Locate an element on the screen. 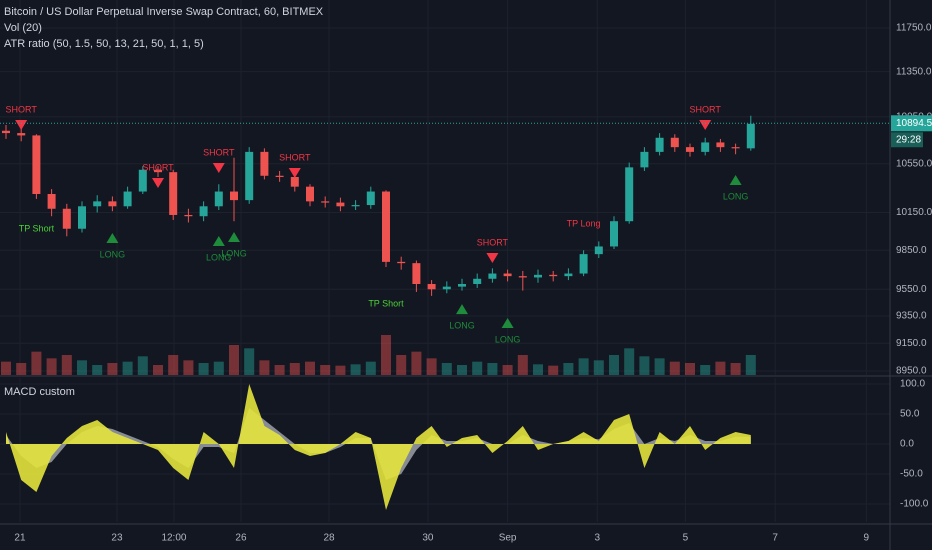  x-tick-label: 5 is located at coordinates (686, 538).